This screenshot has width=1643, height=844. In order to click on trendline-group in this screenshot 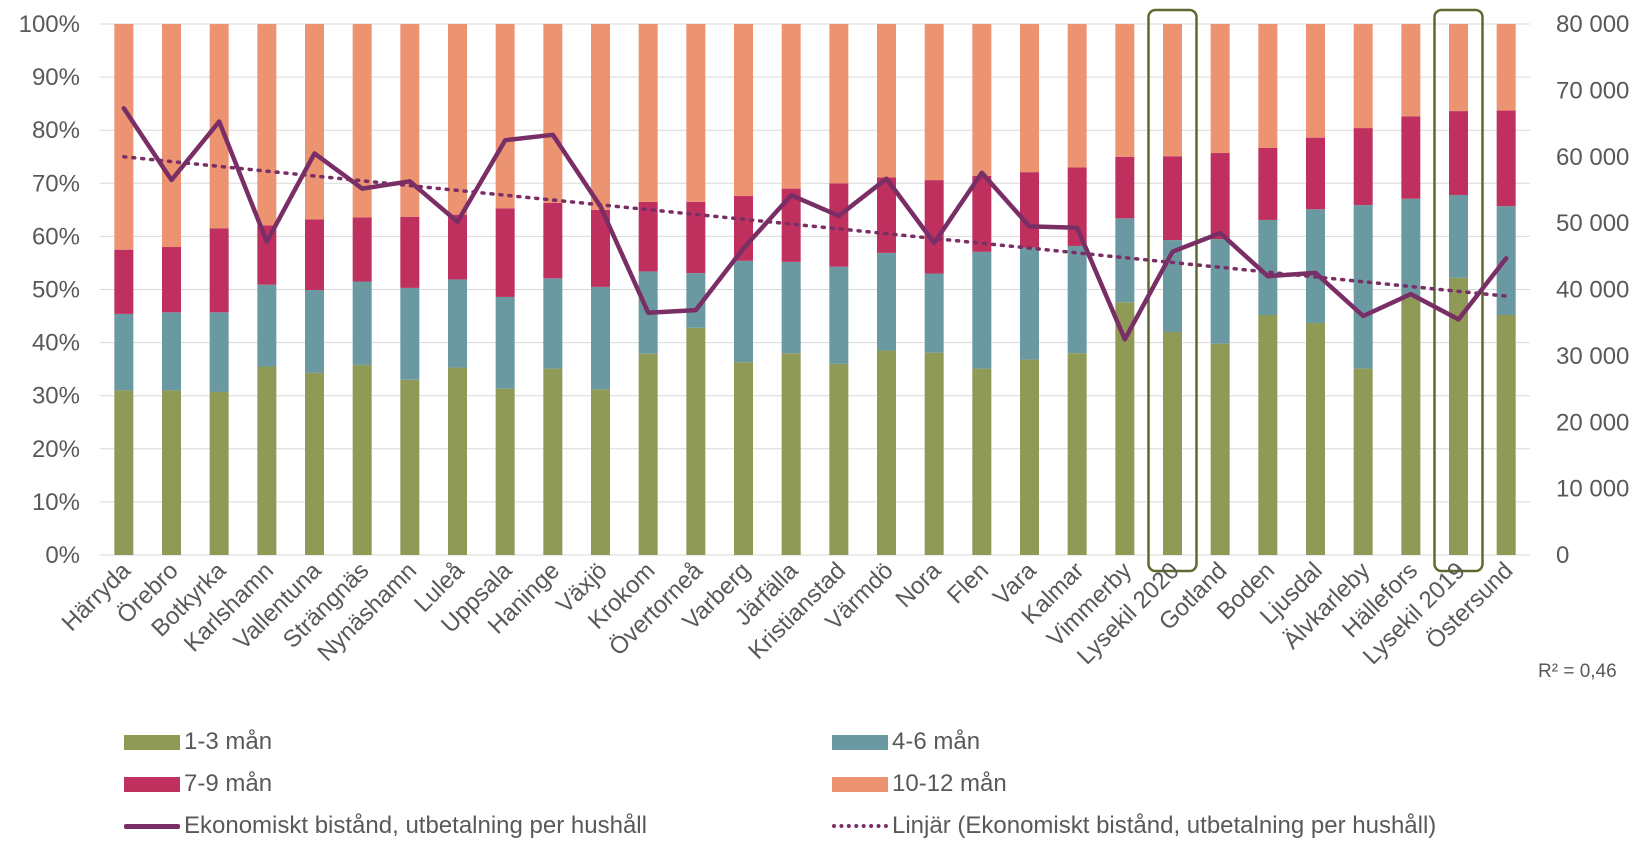, I will do `click(815, 226)`.